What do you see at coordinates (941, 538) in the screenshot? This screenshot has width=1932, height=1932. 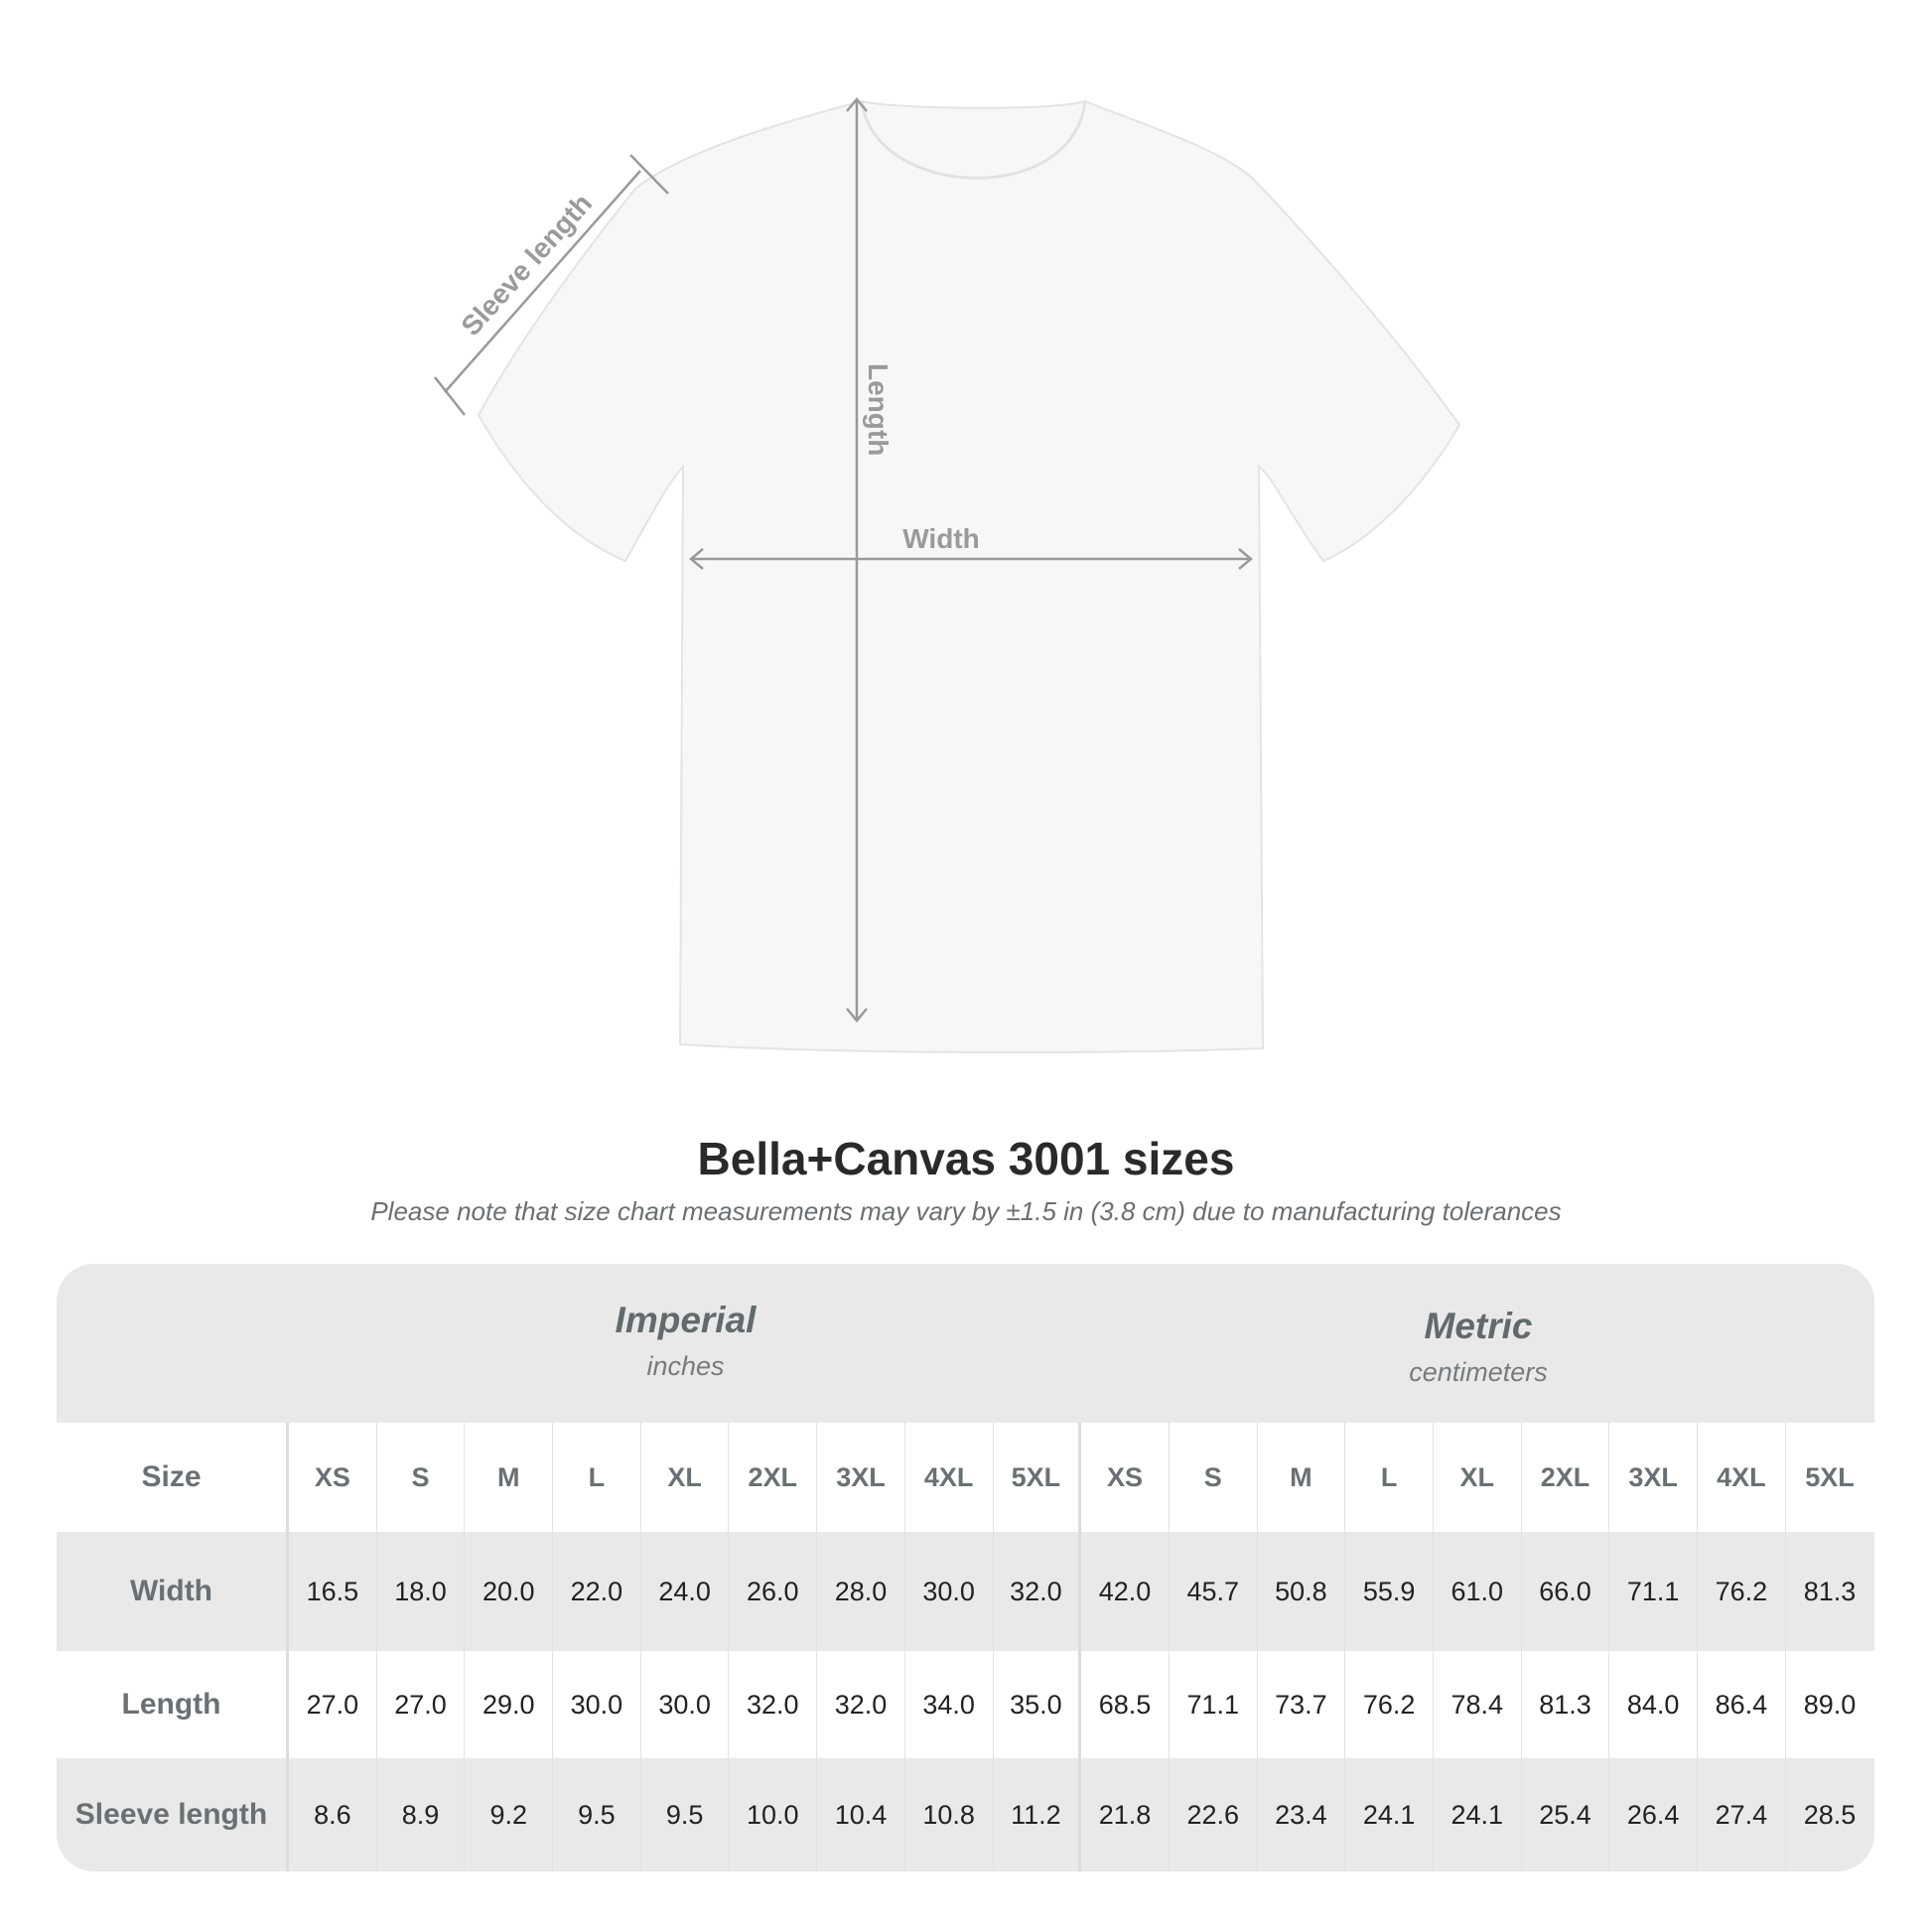 I see `width-label: Width` at bounding box center [941, 538].